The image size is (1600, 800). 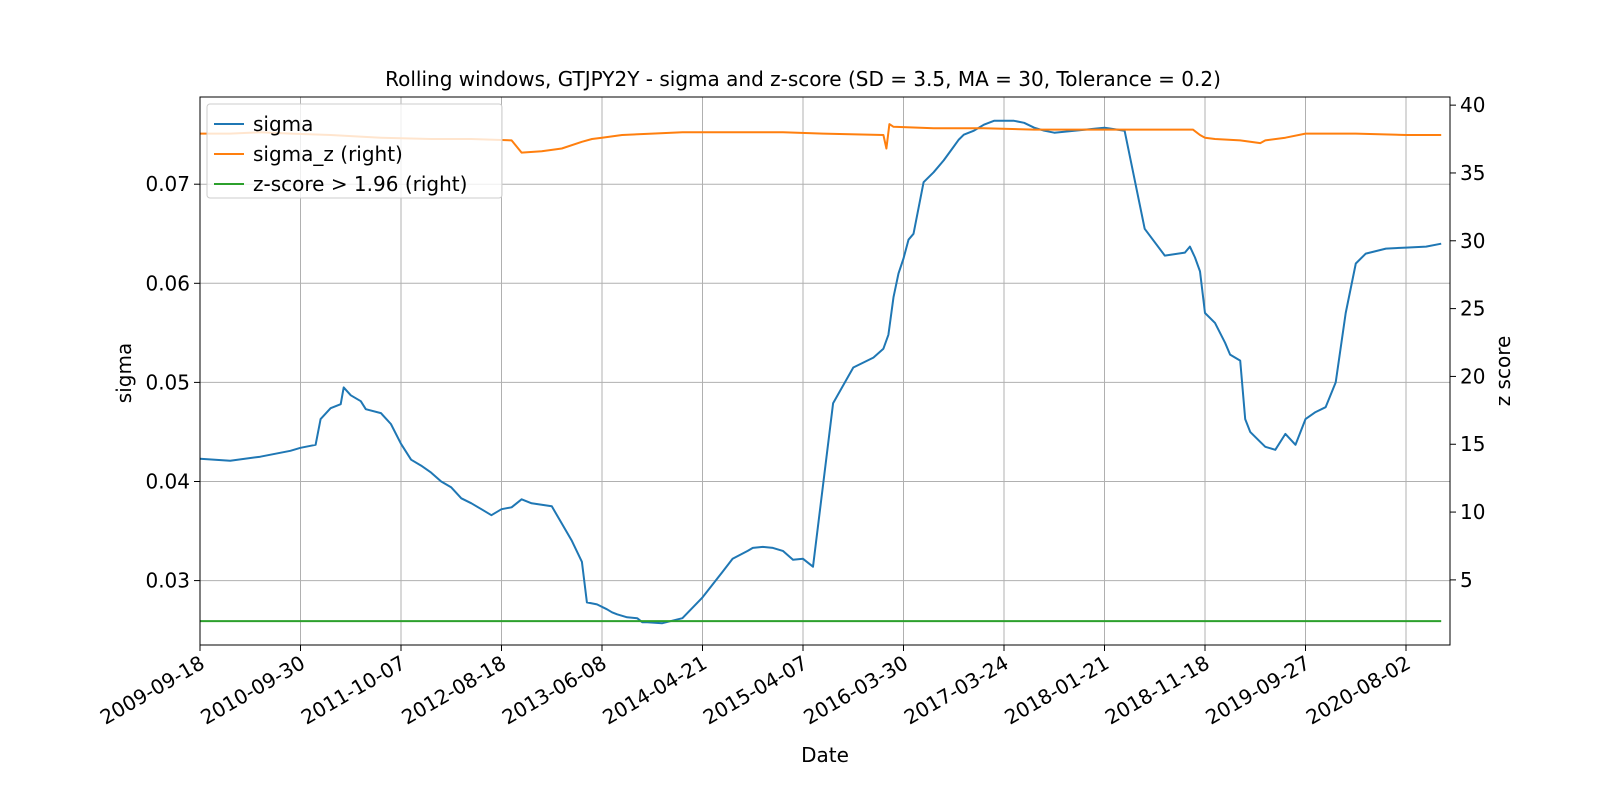 I want to click on y2-tick-label: 20, so click(x=1472, y=376).